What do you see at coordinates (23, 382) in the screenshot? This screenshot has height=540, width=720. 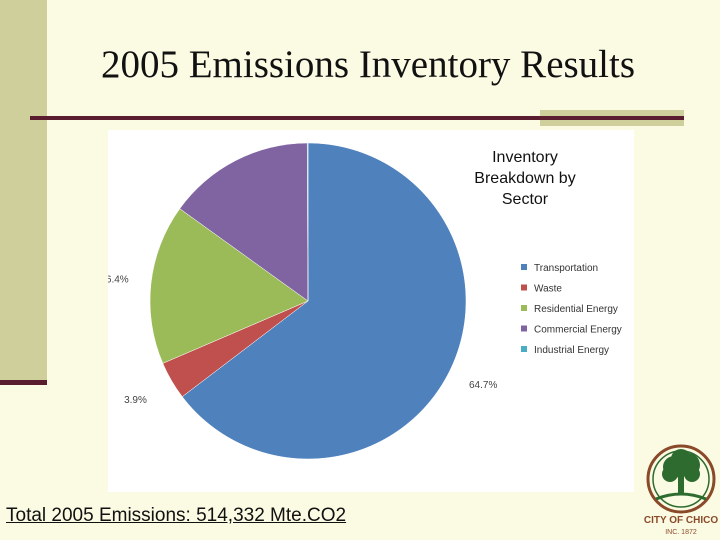 I see `left-accent-bar` at bounding box center [23, 382].